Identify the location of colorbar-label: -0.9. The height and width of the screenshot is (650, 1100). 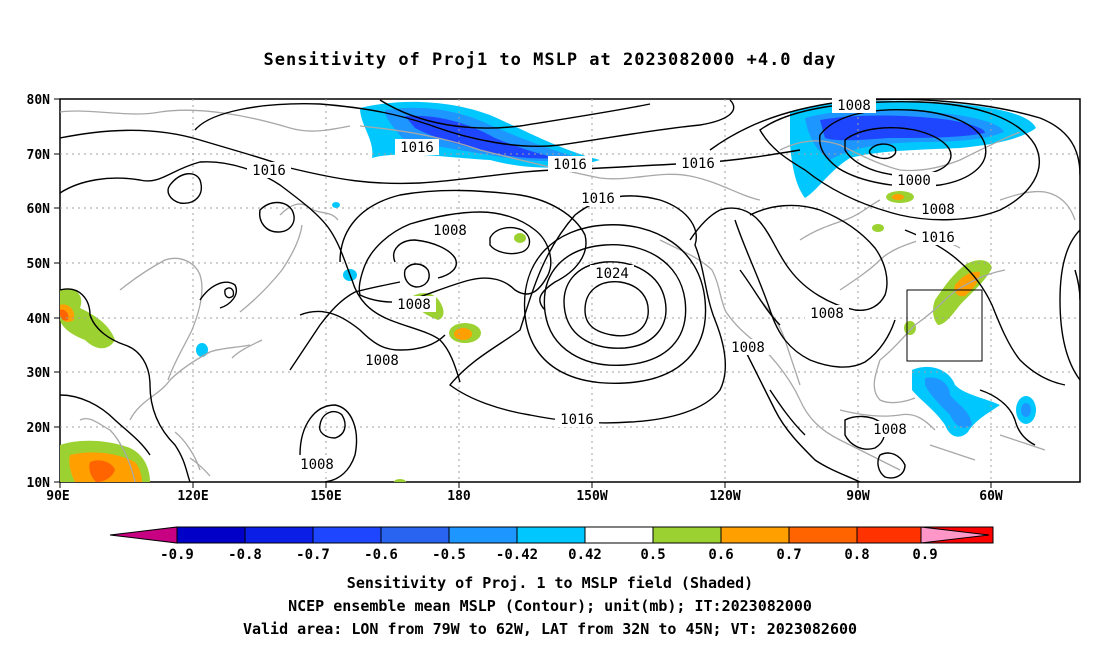
(177, 553).